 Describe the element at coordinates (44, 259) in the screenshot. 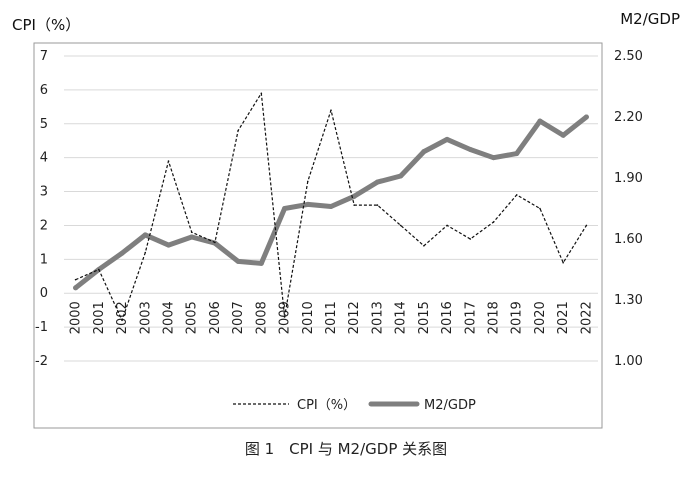

I see `left-tick-label: 1` at that location.